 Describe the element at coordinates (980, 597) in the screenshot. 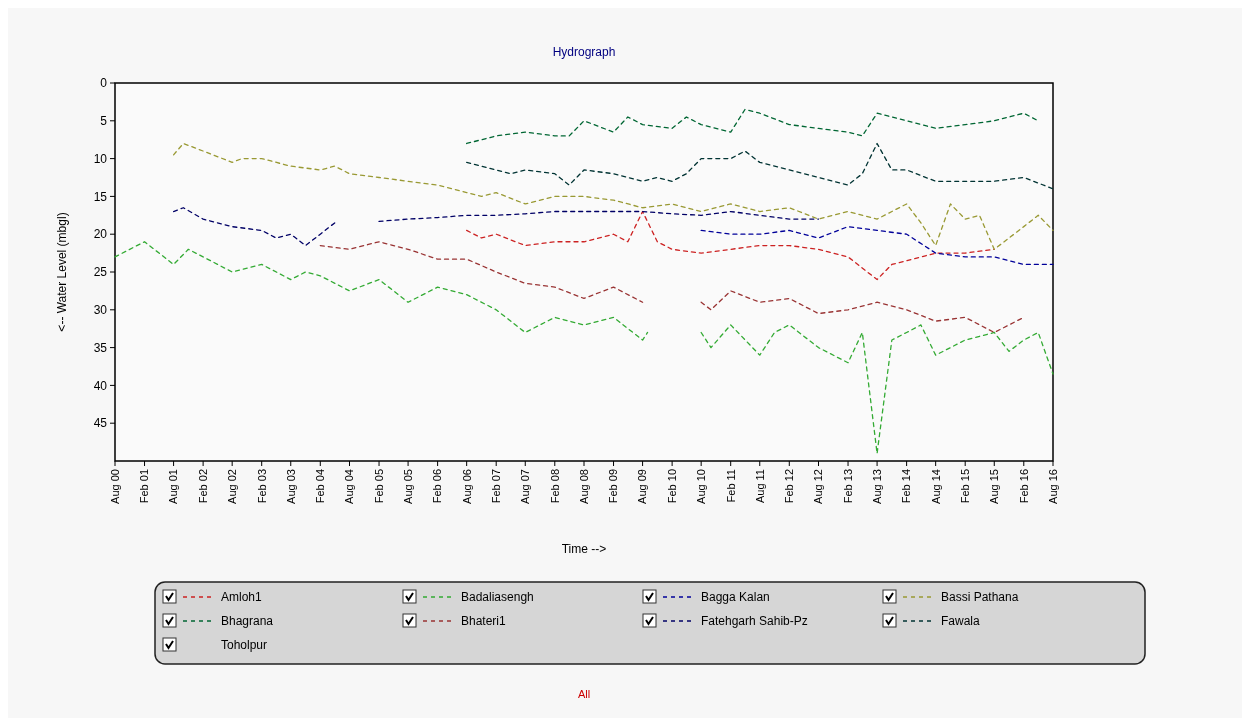

I see `legend-label: Bassi Pathana` at that location.